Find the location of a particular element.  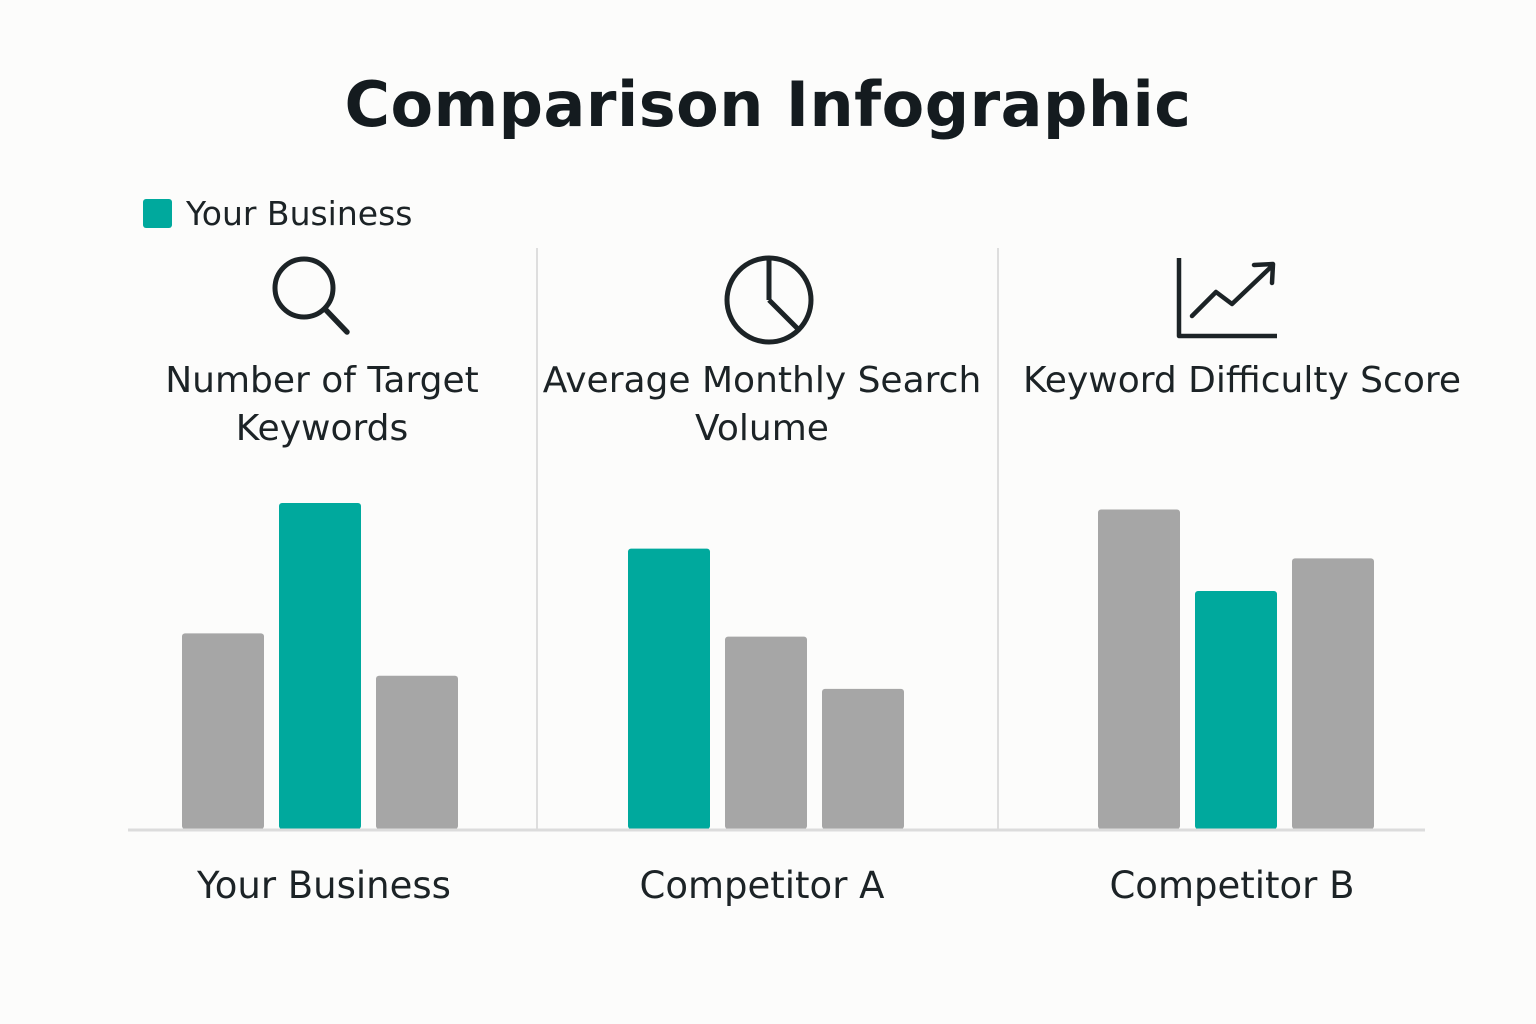

legend: Your Business is located at coordinates (277, 213).